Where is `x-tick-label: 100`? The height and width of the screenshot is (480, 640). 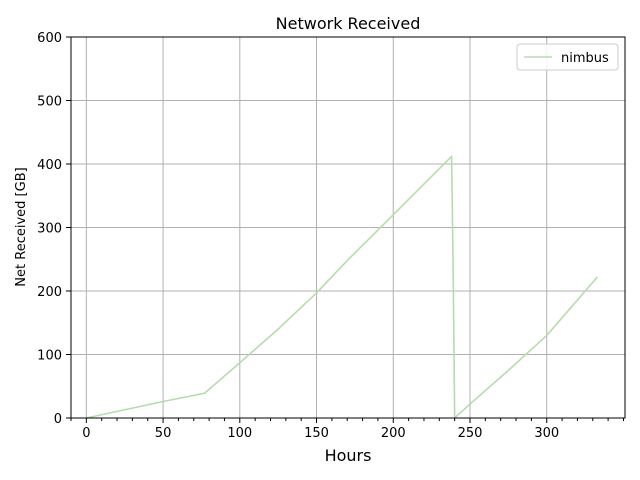 x-tick-label: 100 is located at coordinates (239, 433).